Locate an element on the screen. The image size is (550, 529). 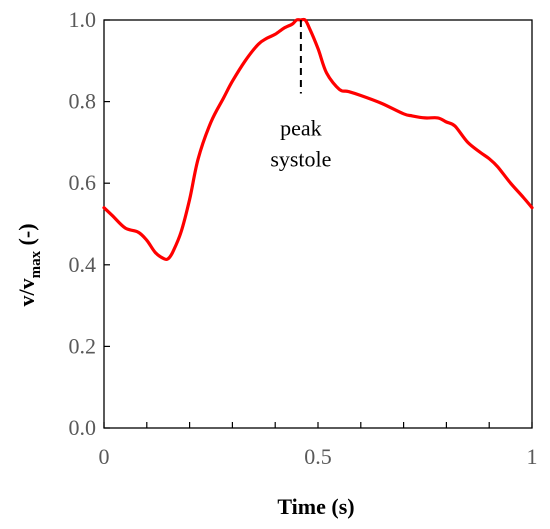
x-axis-title: Time (s) is located at coordinates (315, 506).